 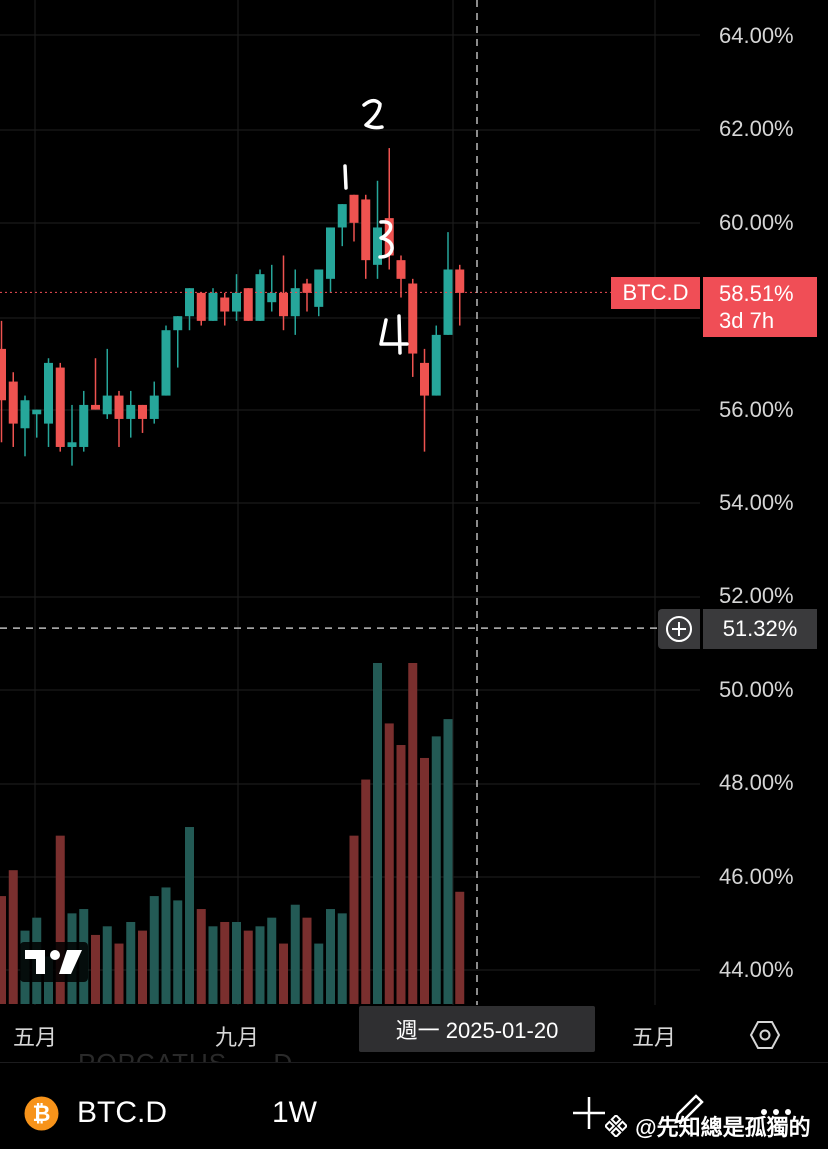 I want to click on crosshair-icon, so click(x=589, y=1113).